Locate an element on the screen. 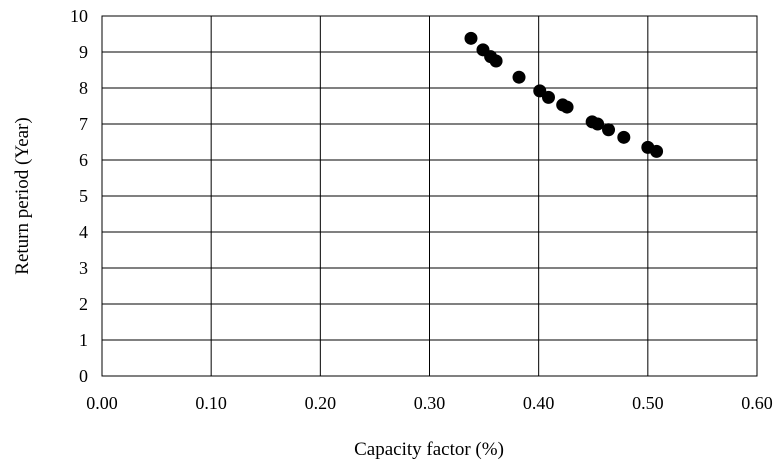  x-tick-label: 0.60 is located at coordinates (757, 403).